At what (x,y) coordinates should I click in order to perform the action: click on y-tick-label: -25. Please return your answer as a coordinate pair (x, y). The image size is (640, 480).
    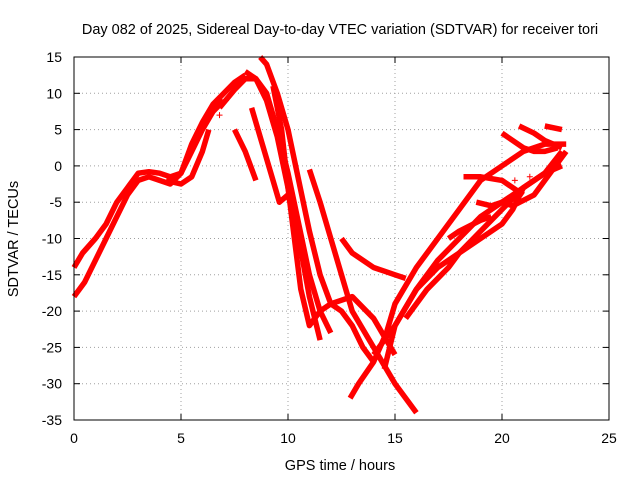
    Looking at the image, I should click on (52, 347).